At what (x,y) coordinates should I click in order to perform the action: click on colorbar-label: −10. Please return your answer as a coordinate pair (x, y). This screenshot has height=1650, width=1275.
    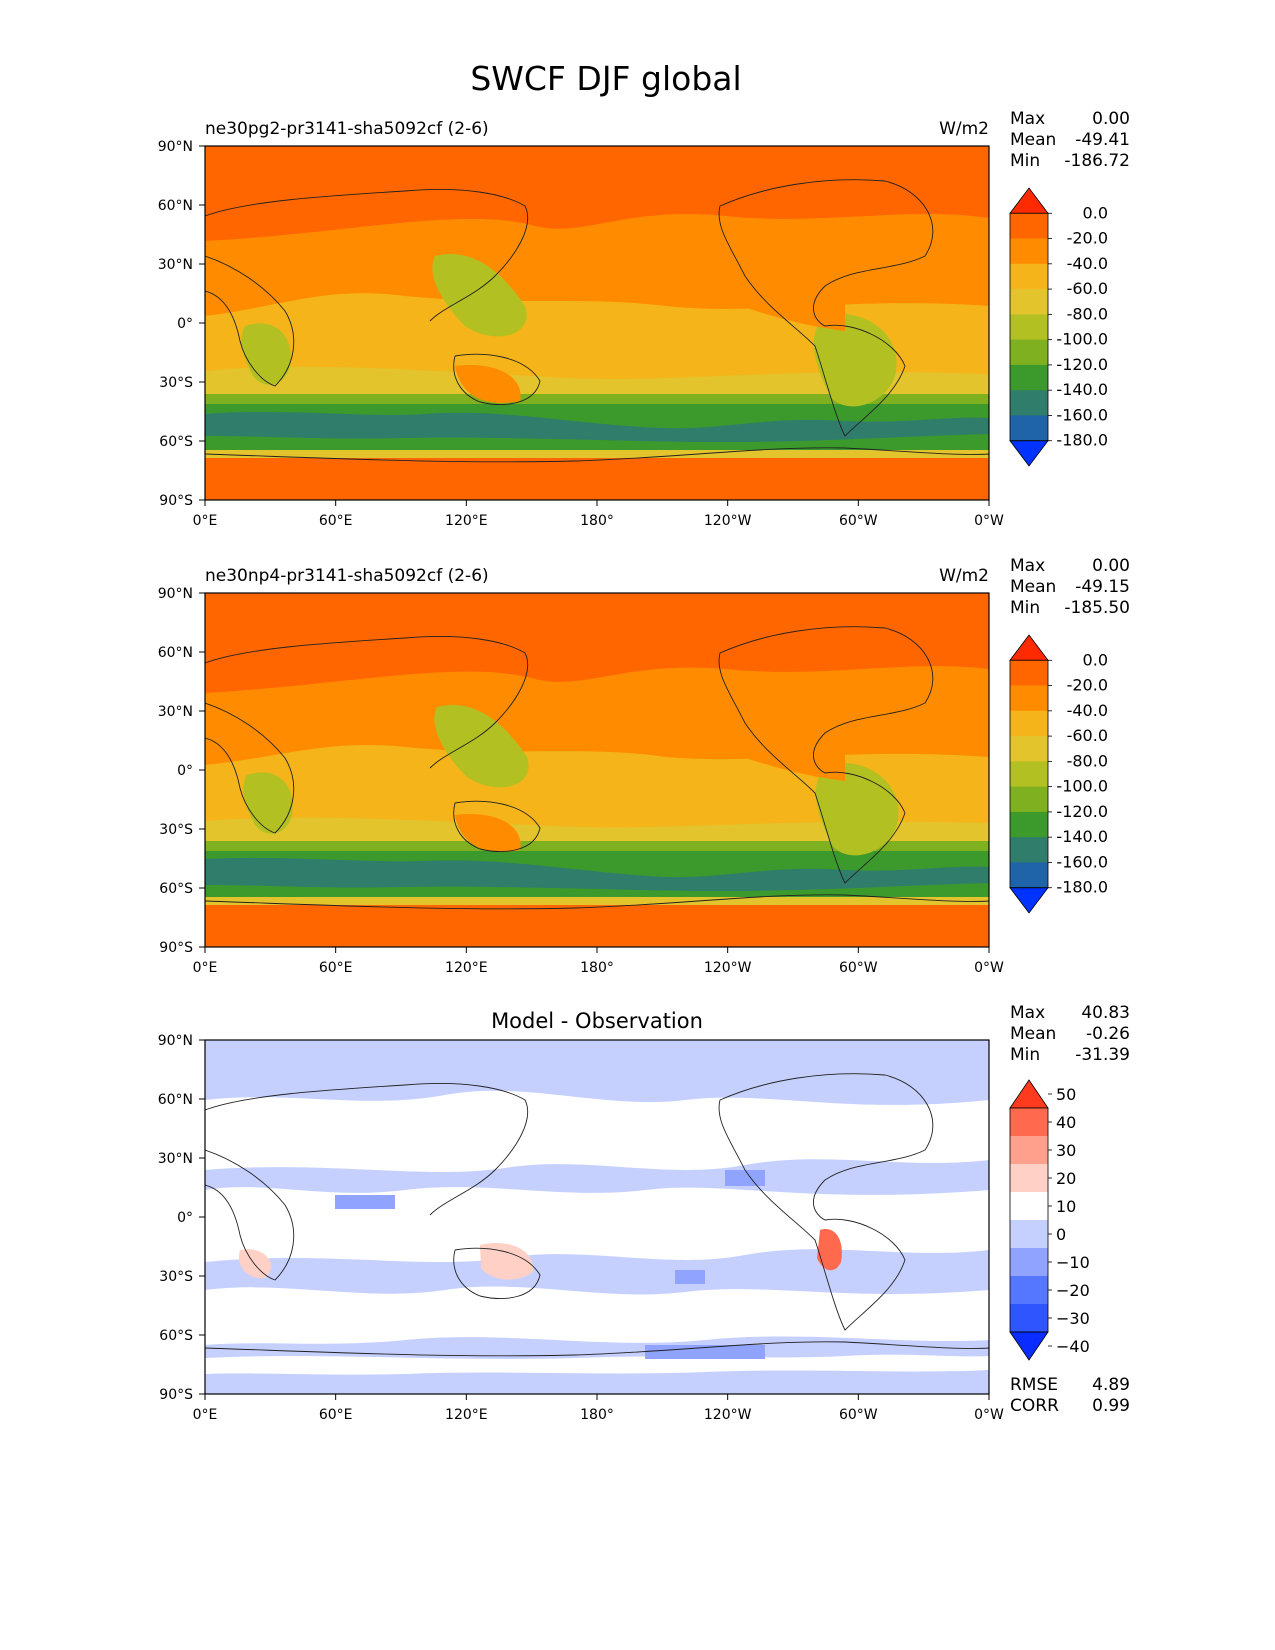
    Looking at the image, I should click on (1073, 1262).